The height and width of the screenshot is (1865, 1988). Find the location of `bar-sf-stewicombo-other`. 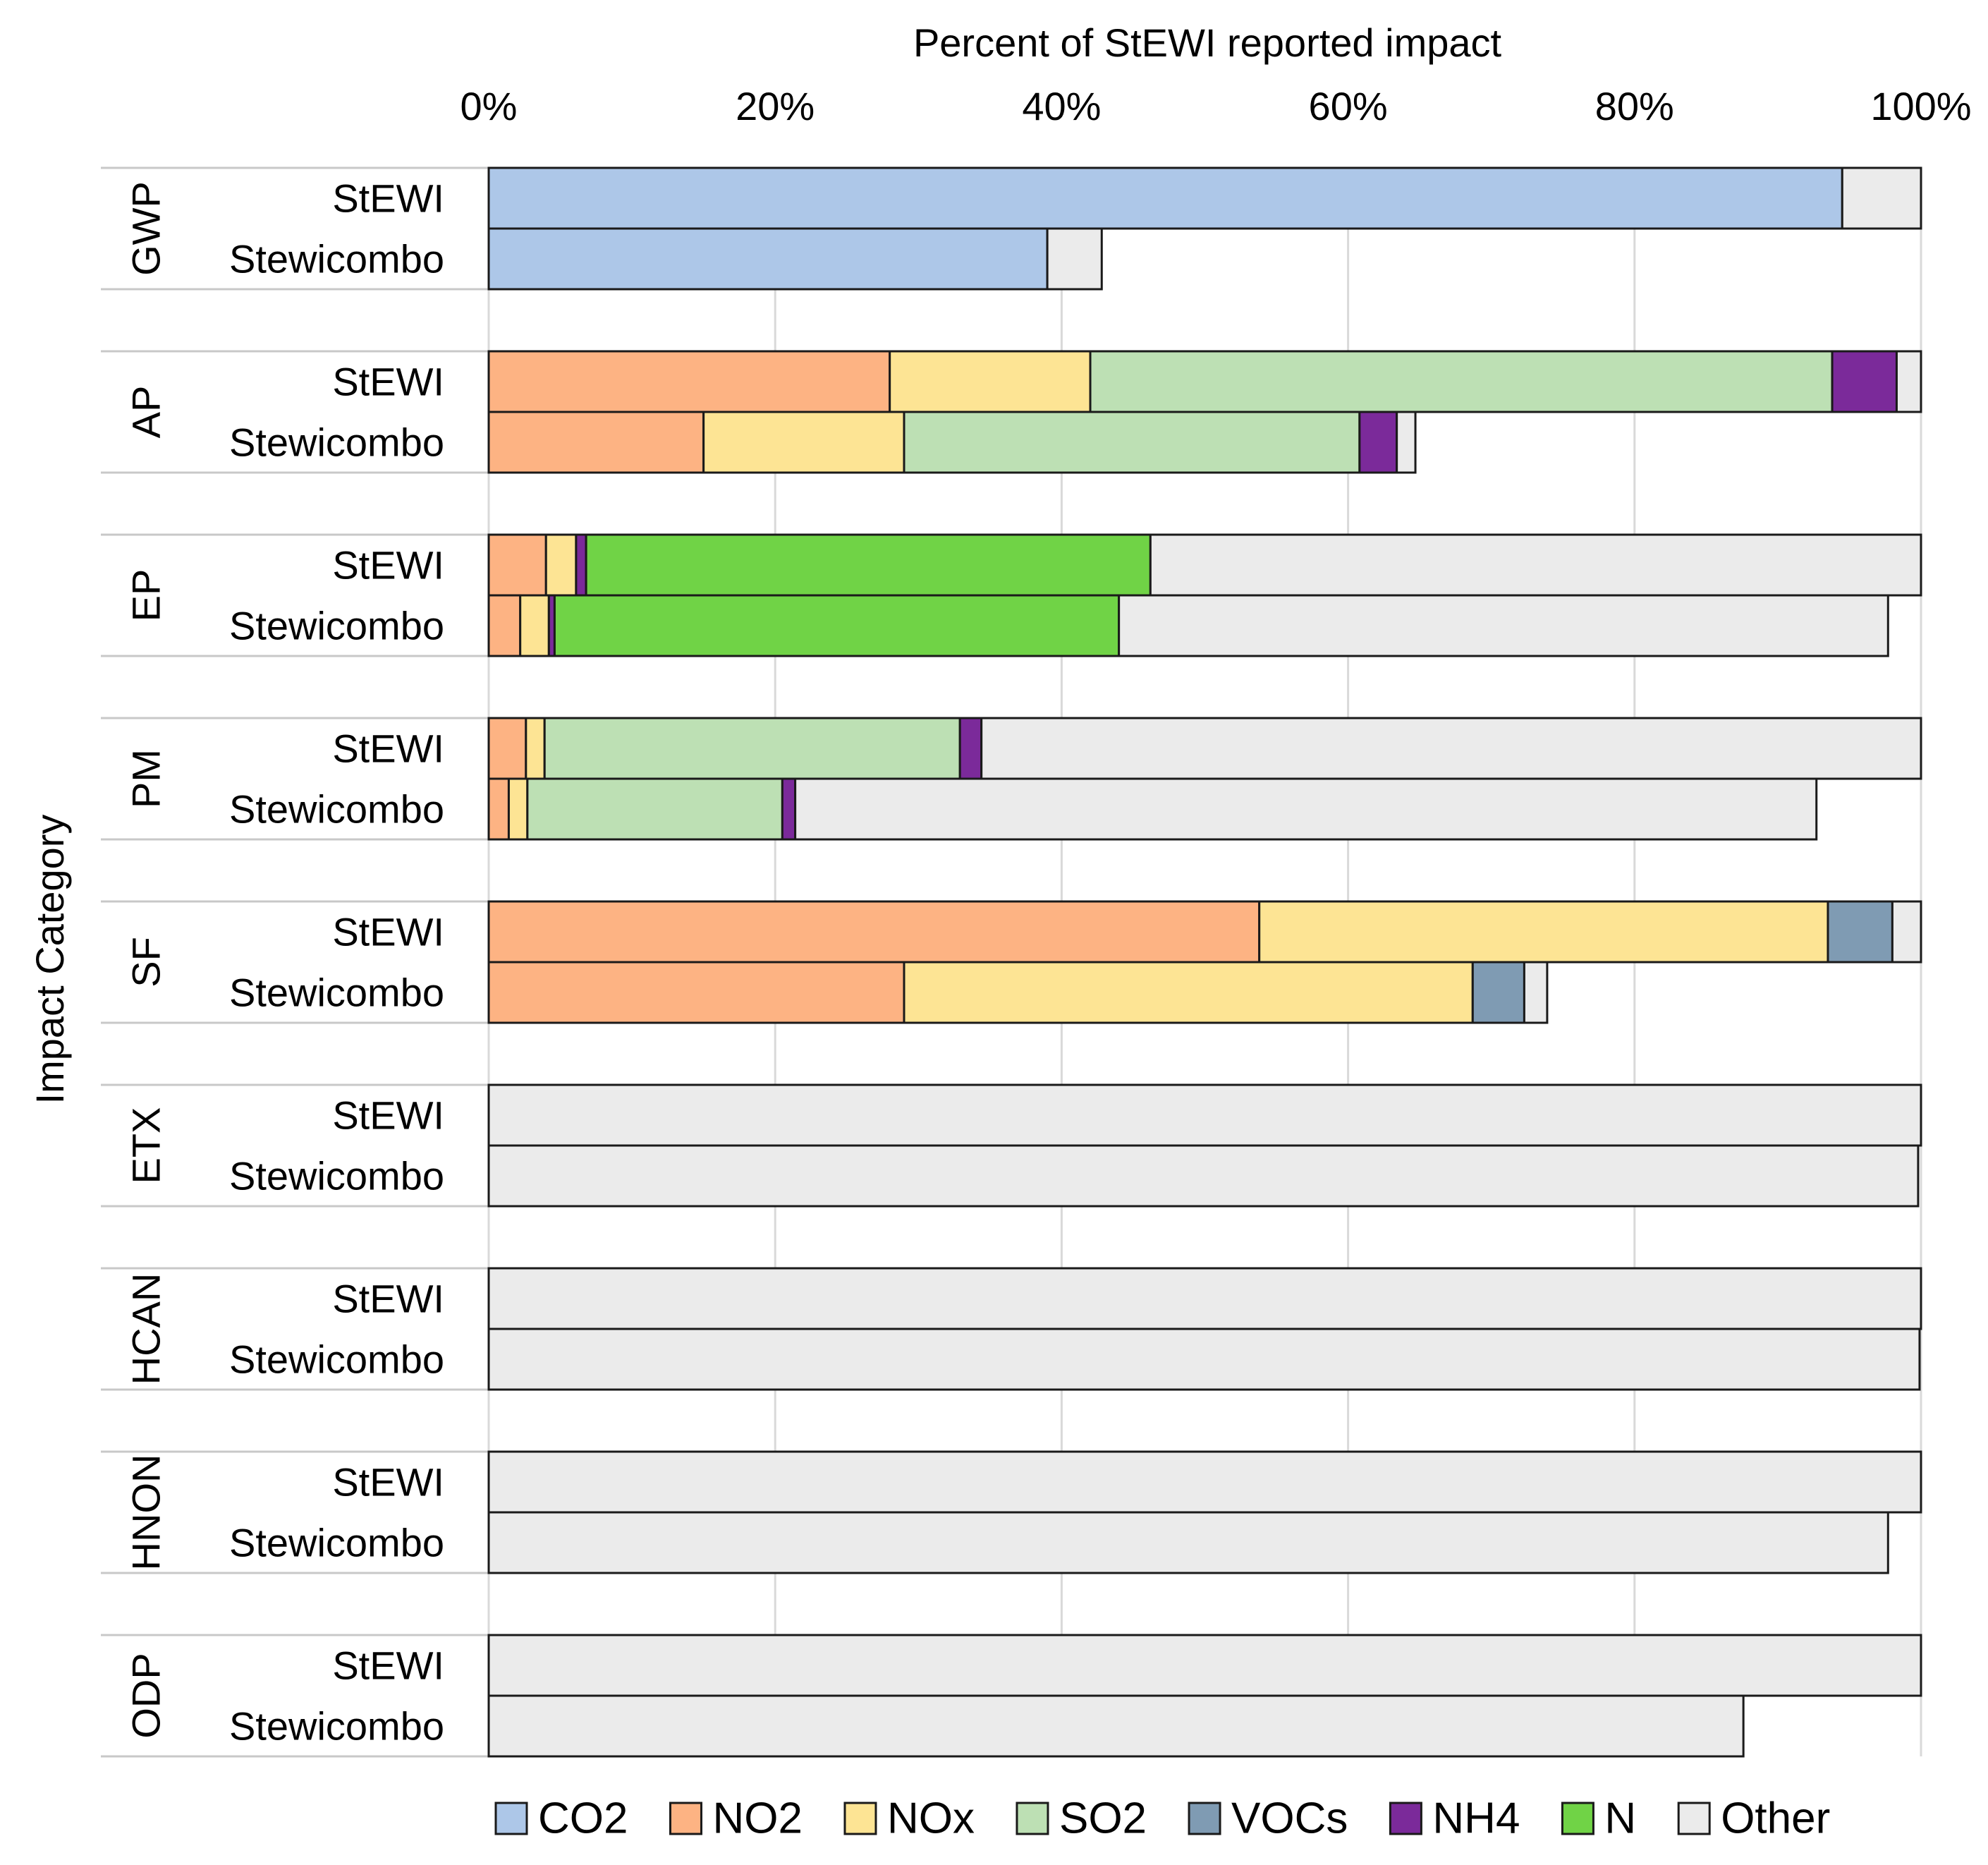

bar-sf-stewicombo-other is located at coordinates (1536, 992).